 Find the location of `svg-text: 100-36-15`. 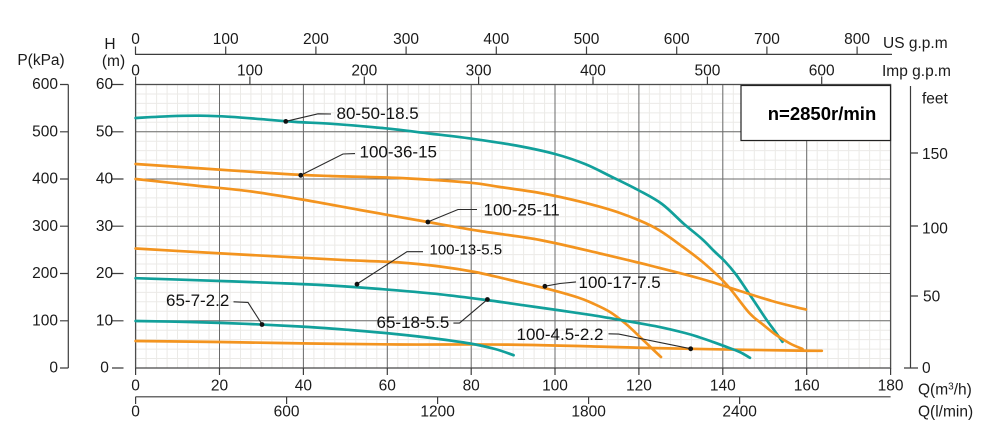

svg-text: 100-36-15 is located at coordinates (399, 152).